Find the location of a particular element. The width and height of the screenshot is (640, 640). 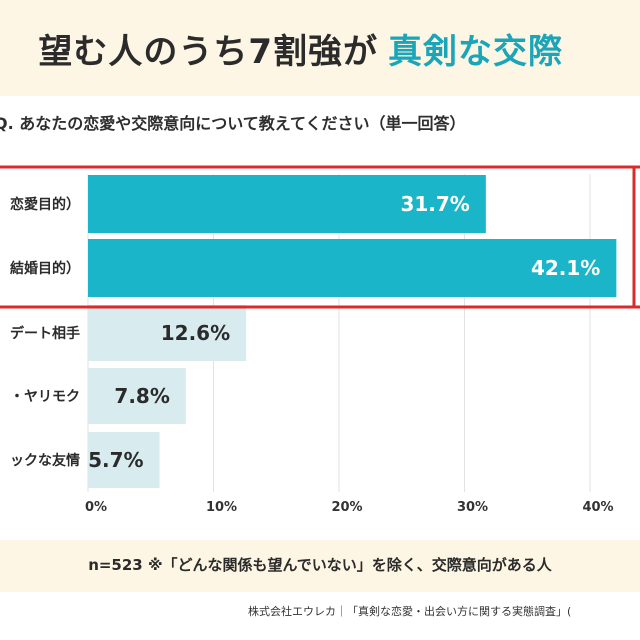

bar-value-label: 12.6% is located at coordinates (195, 333).